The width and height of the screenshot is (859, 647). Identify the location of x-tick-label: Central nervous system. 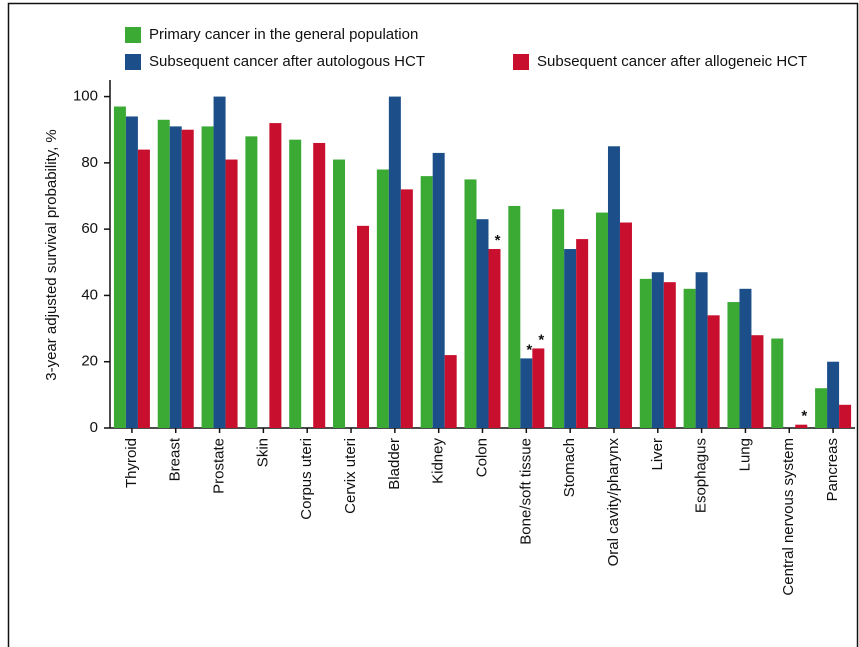
(788, 517).